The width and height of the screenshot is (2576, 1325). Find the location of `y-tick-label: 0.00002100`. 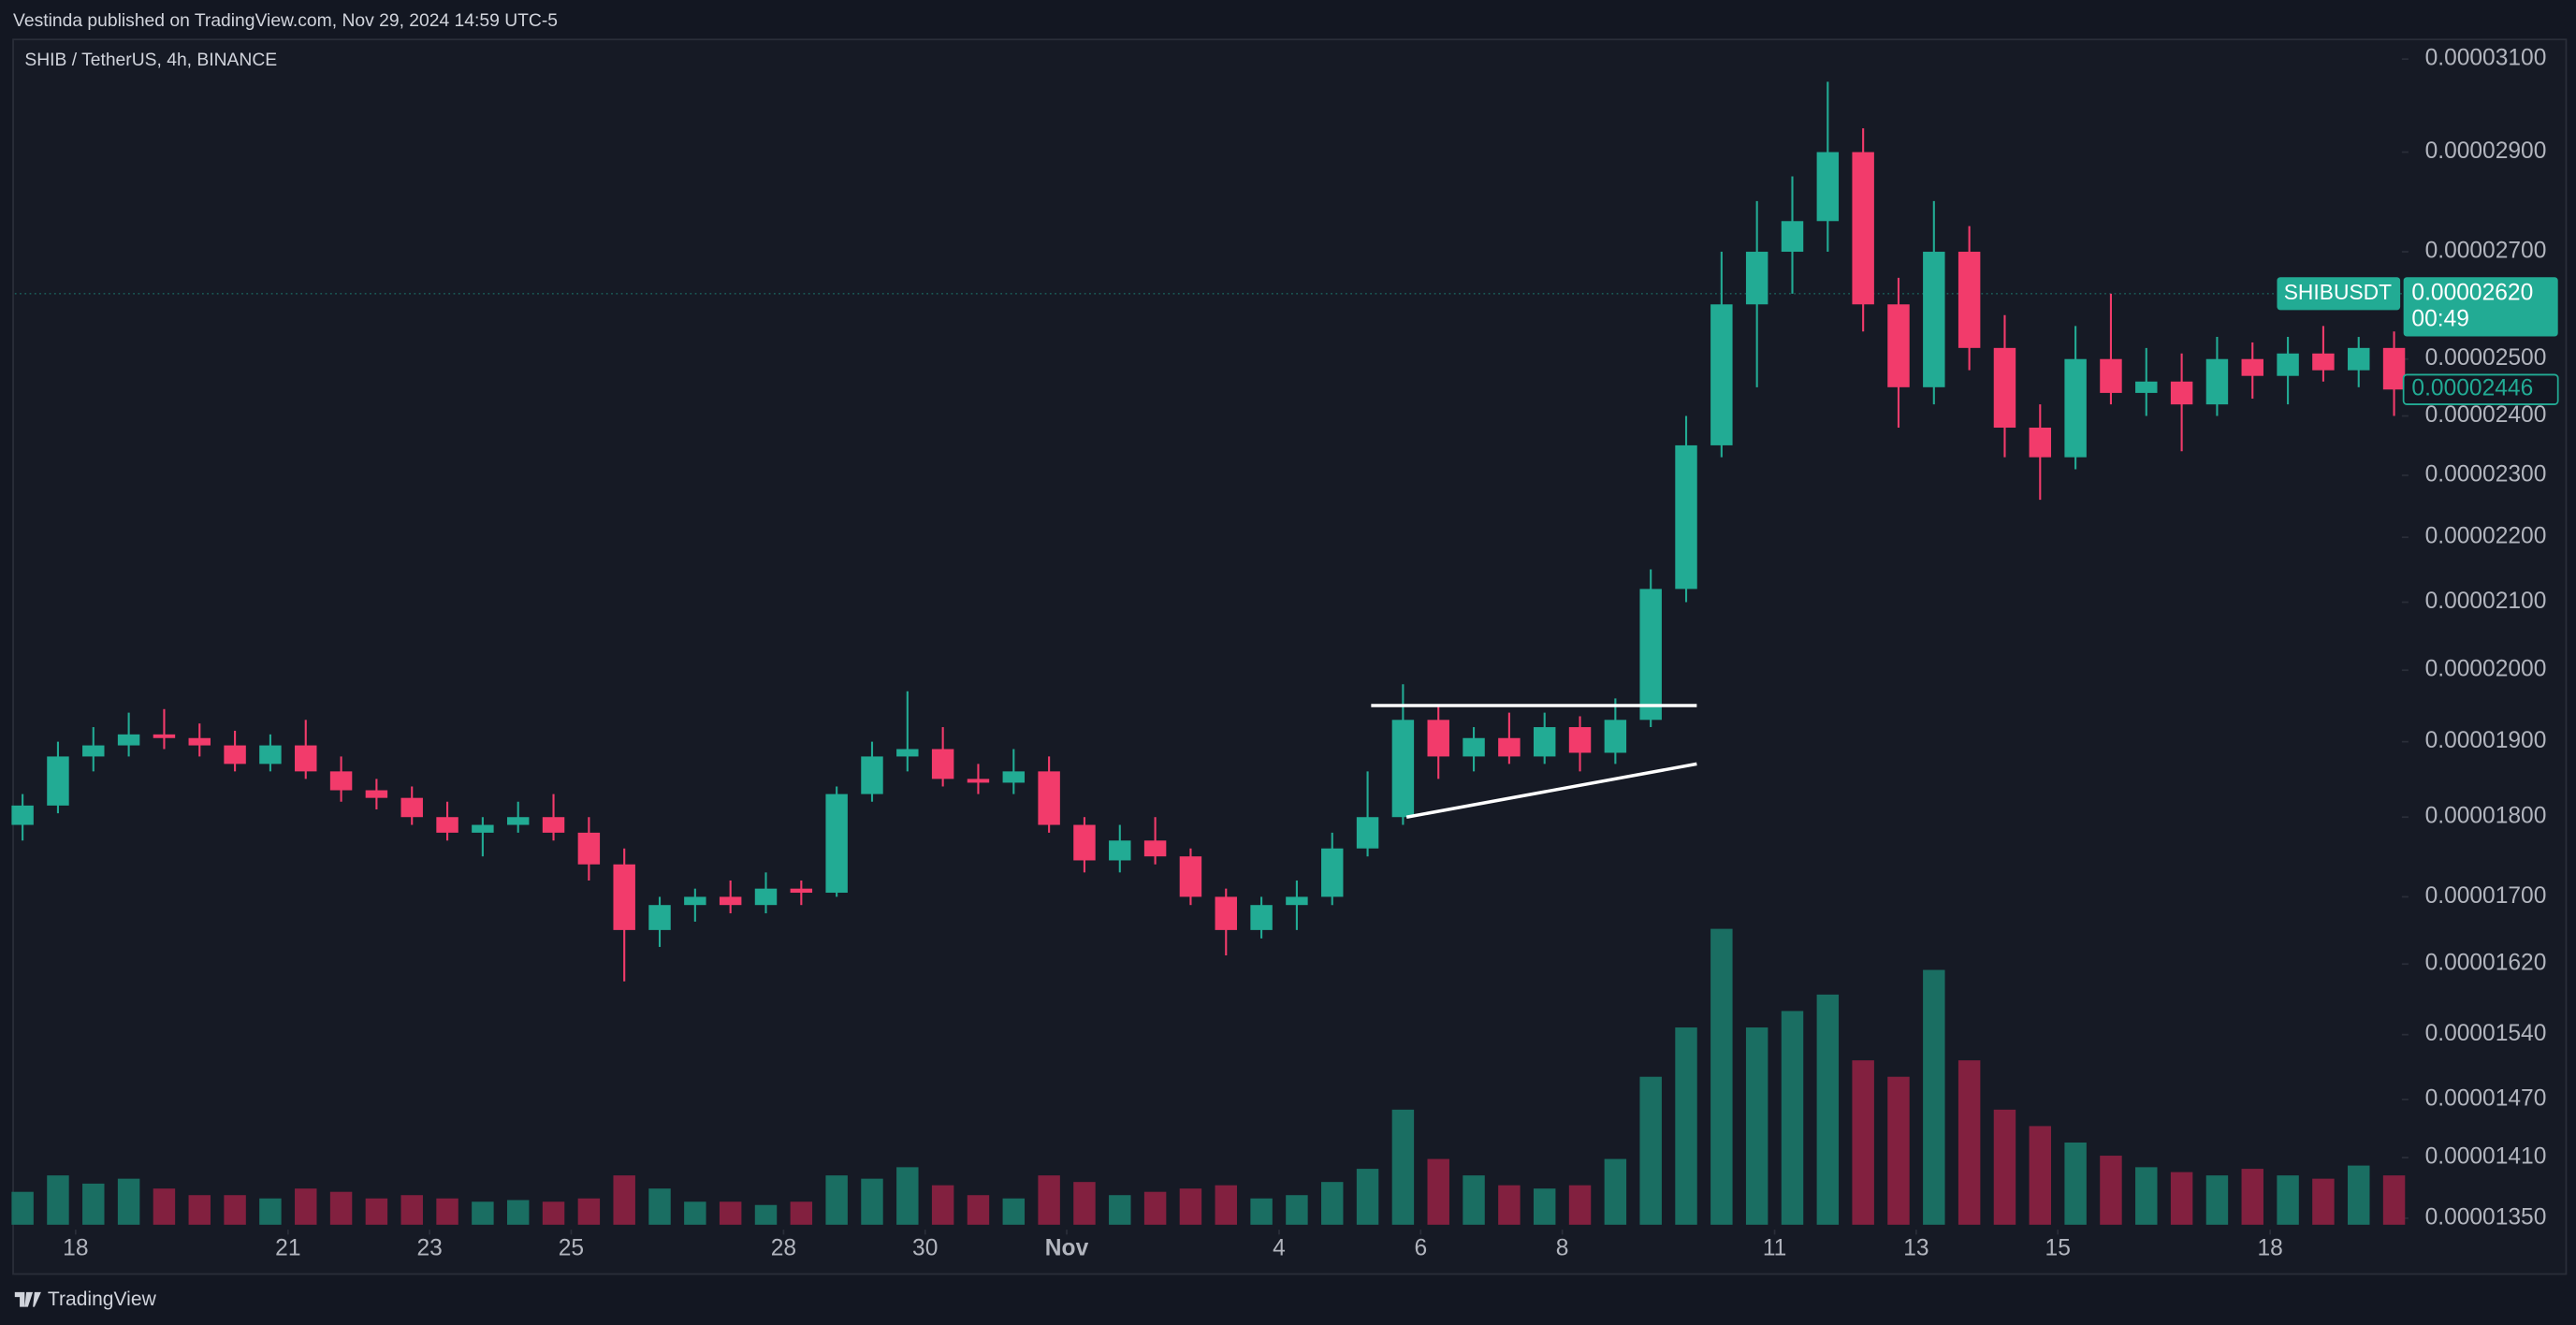

y-tick-label: 0.00002100 is located at coordinates (2486, 601).